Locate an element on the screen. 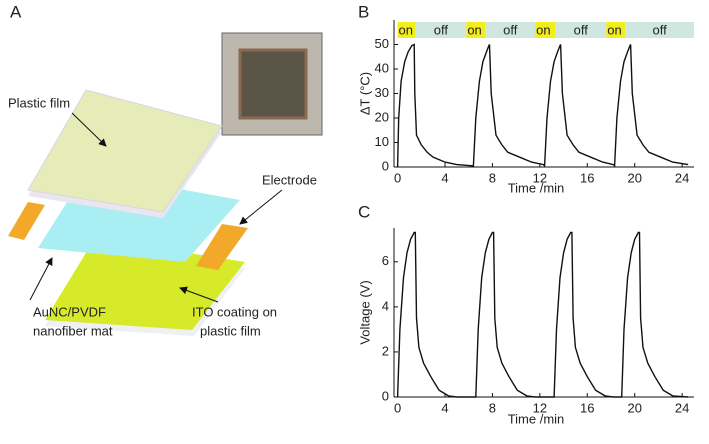 The width and height of the screenshot is (709, 444). panel-label: A is located at coordinates (16, 11).